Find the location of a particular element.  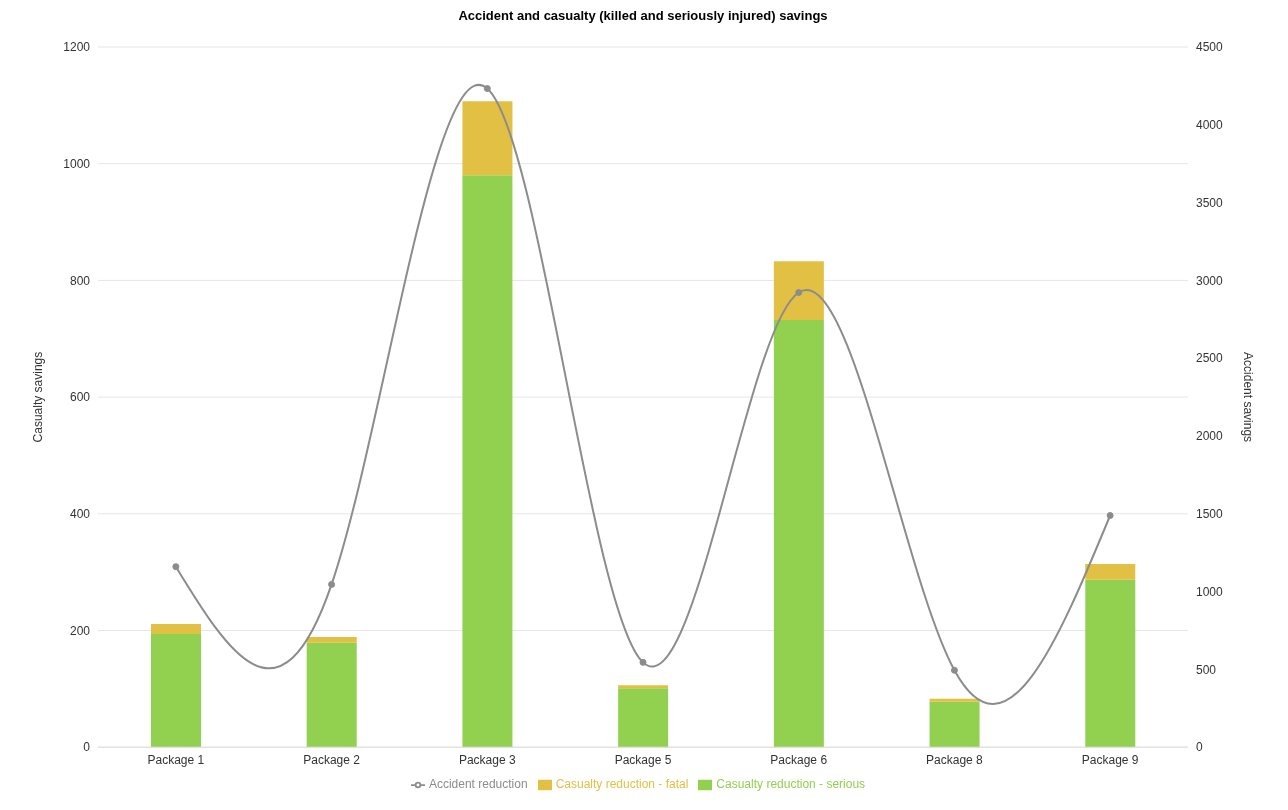

legend-label: Casualty reduction - serious is located at coordinates (791, 784).